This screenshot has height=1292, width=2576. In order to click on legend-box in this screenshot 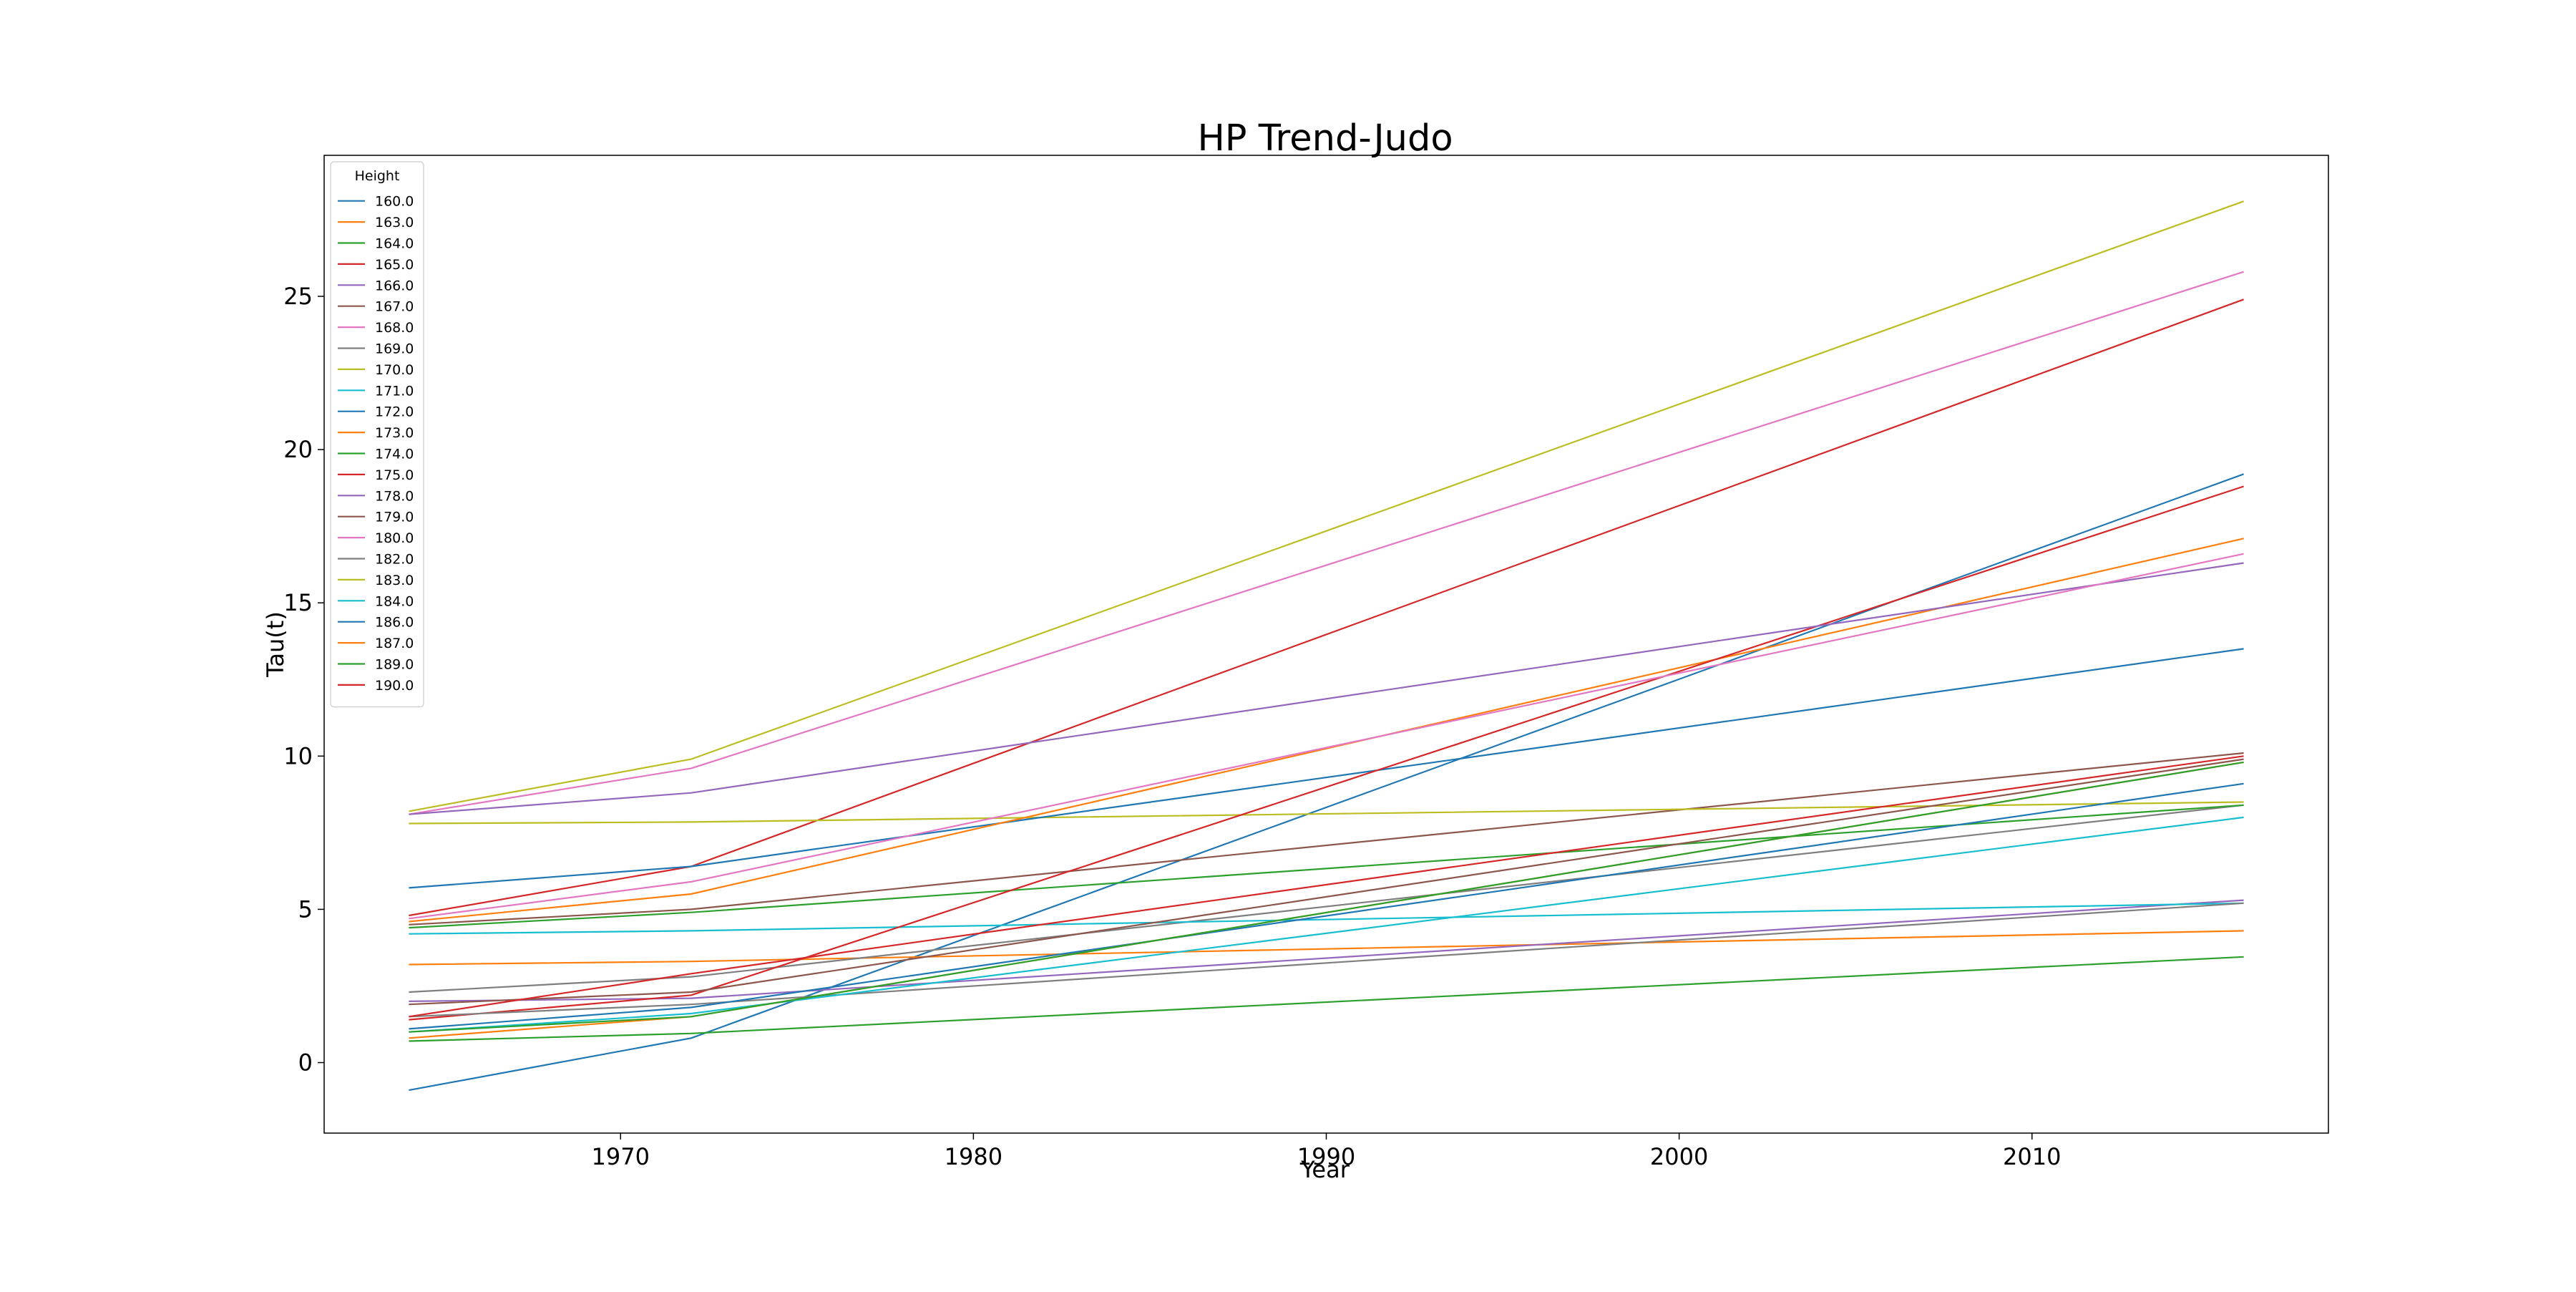, I will do `click(377, 434)`.